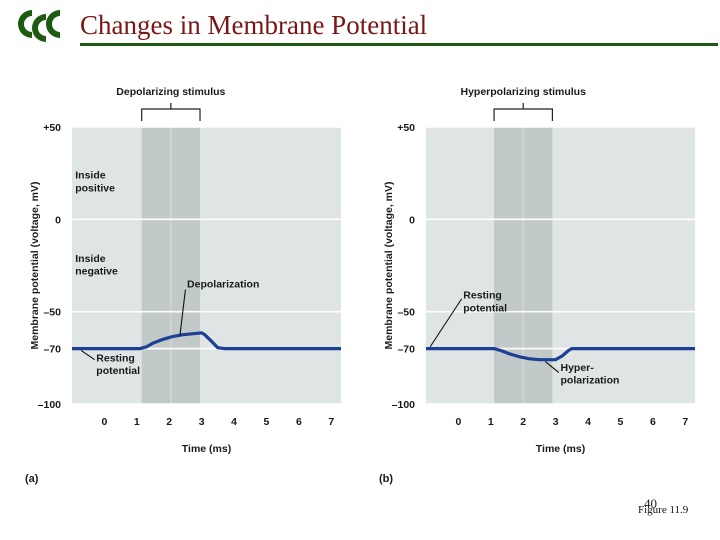 This screenshot has height=540, width=720. I want to click on chart-a-y-axis-label: Membrane potential (voltage, mV), so click(35, 265).